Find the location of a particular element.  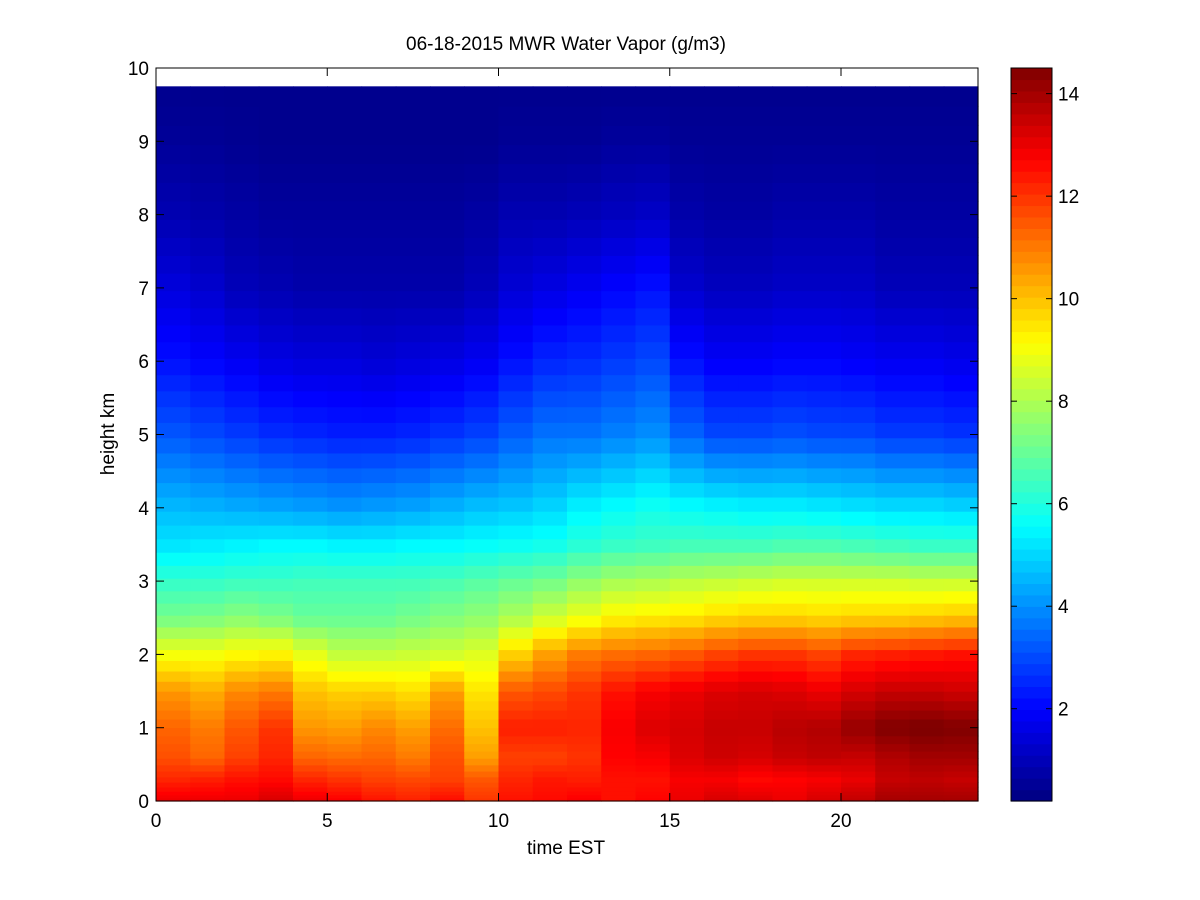

y-tick-label: 3 is located at coordinates (143, 582).